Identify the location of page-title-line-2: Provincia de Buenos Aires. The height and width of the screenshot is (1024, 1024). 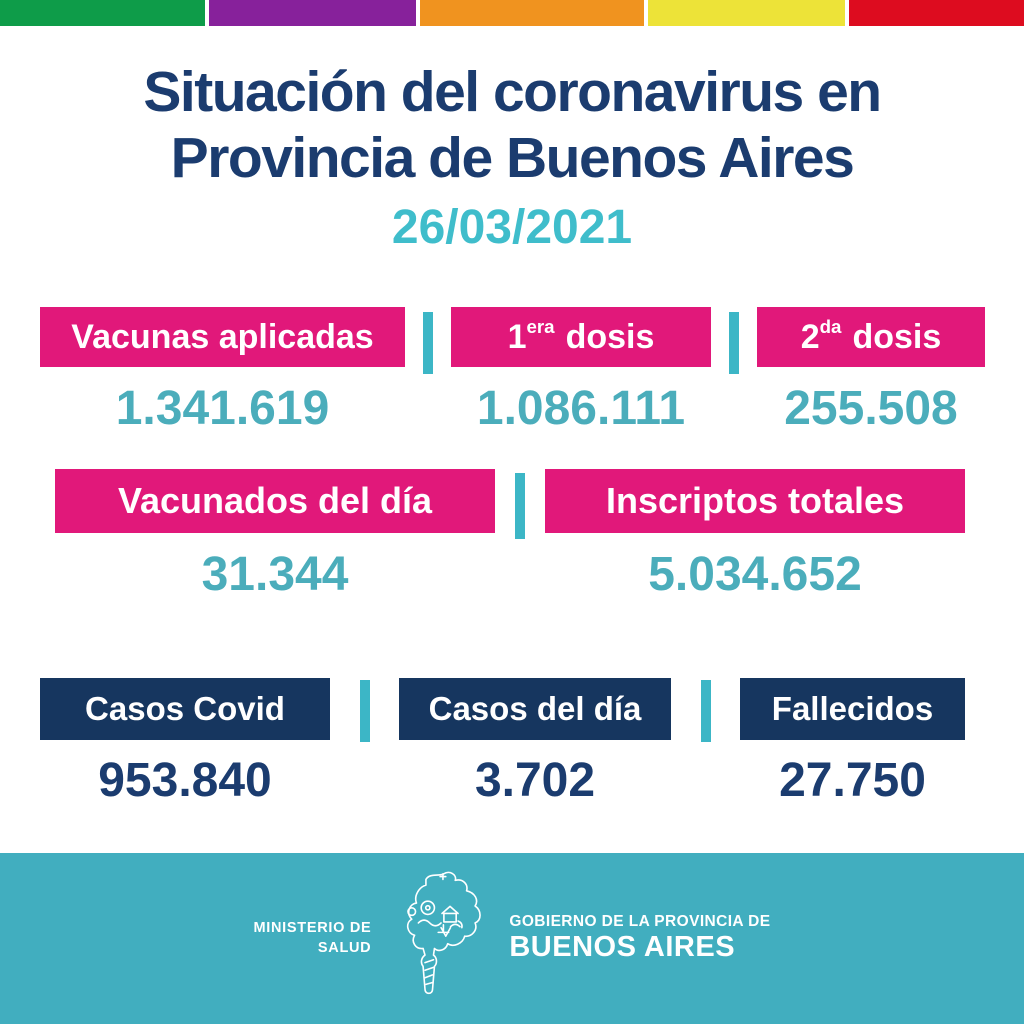
(512, 158).